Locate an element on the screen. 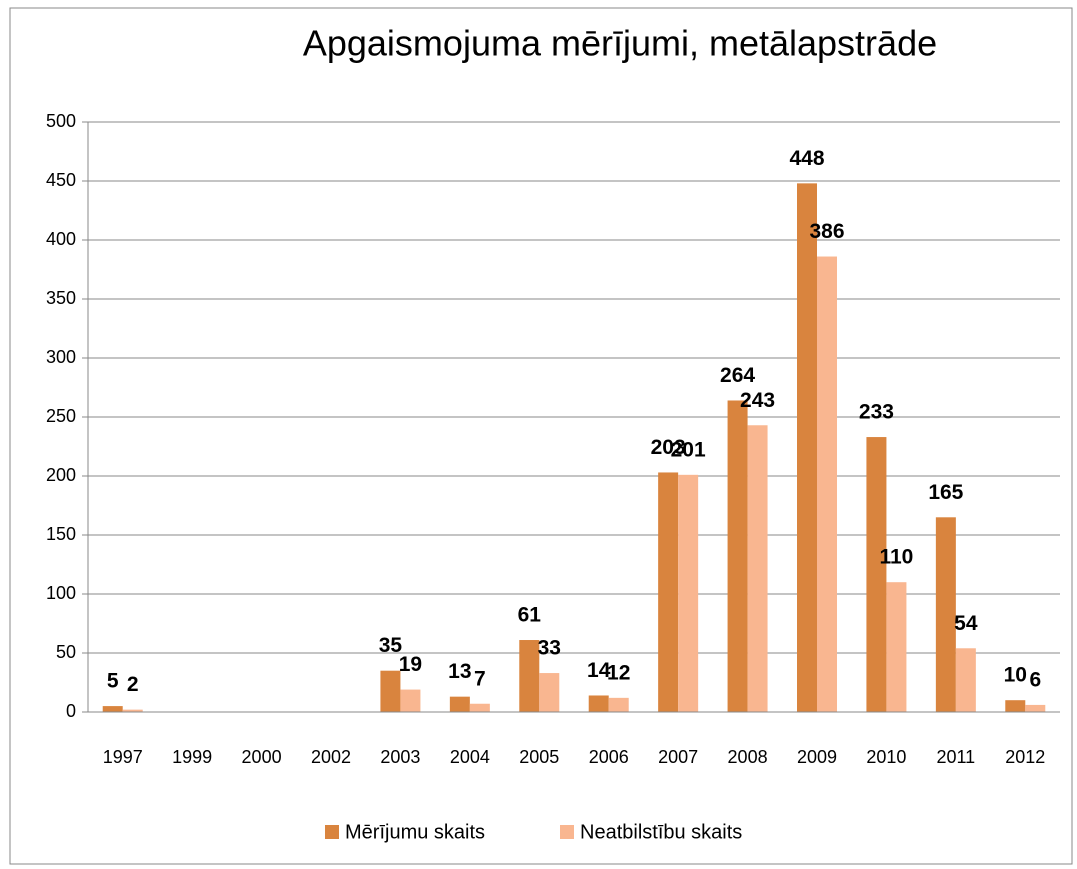  y-tick-label: 250 is located at coordinates (61, 416).